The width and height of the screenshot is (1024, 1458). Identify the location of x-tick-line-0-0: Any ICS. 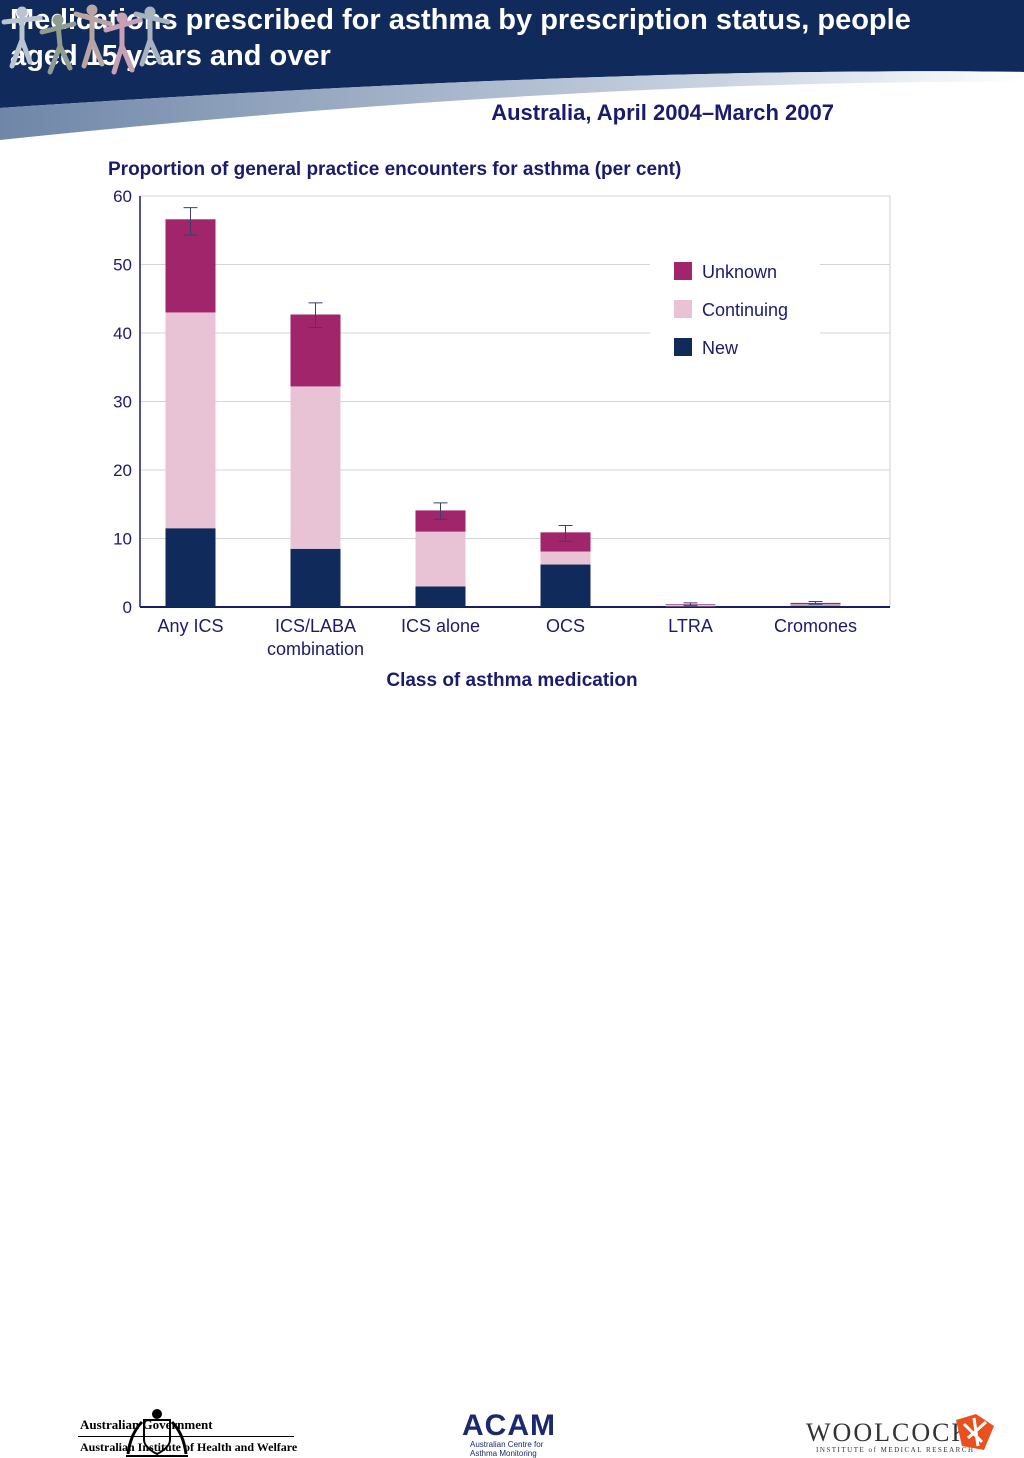
(190, 626).